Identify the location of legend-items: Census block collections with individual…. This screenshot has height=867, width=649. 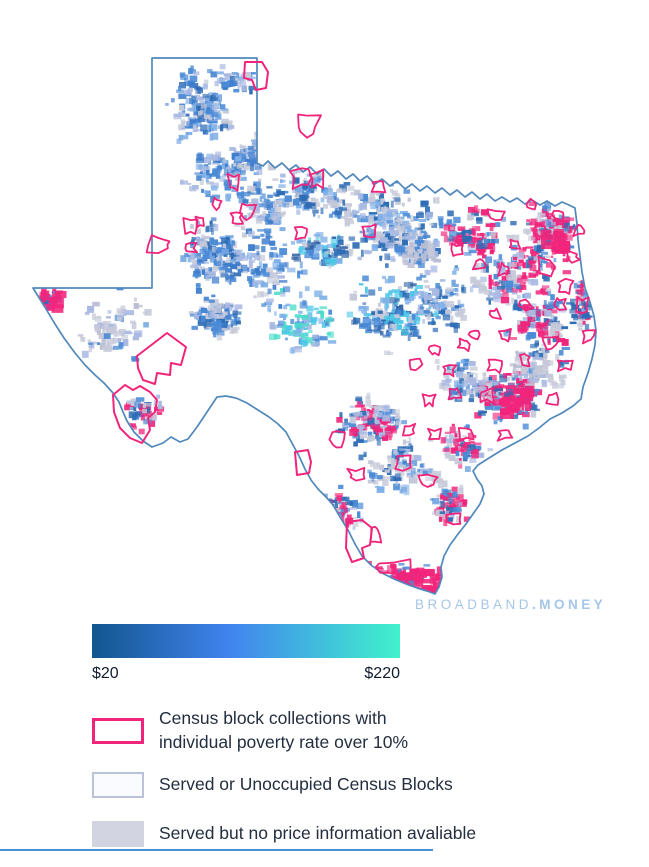
(332, 777).